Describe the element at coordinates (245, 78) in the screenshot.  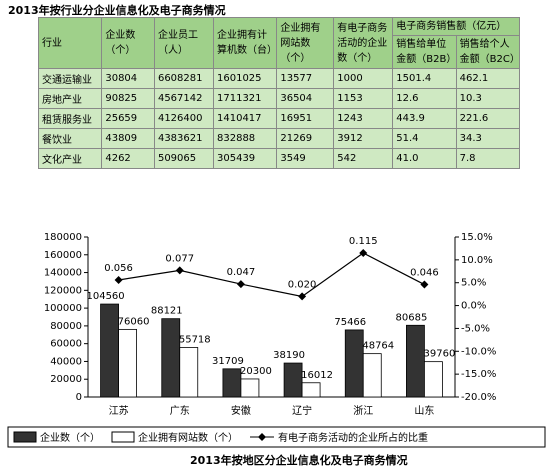
I see `table-cell: 1601025` at that location.